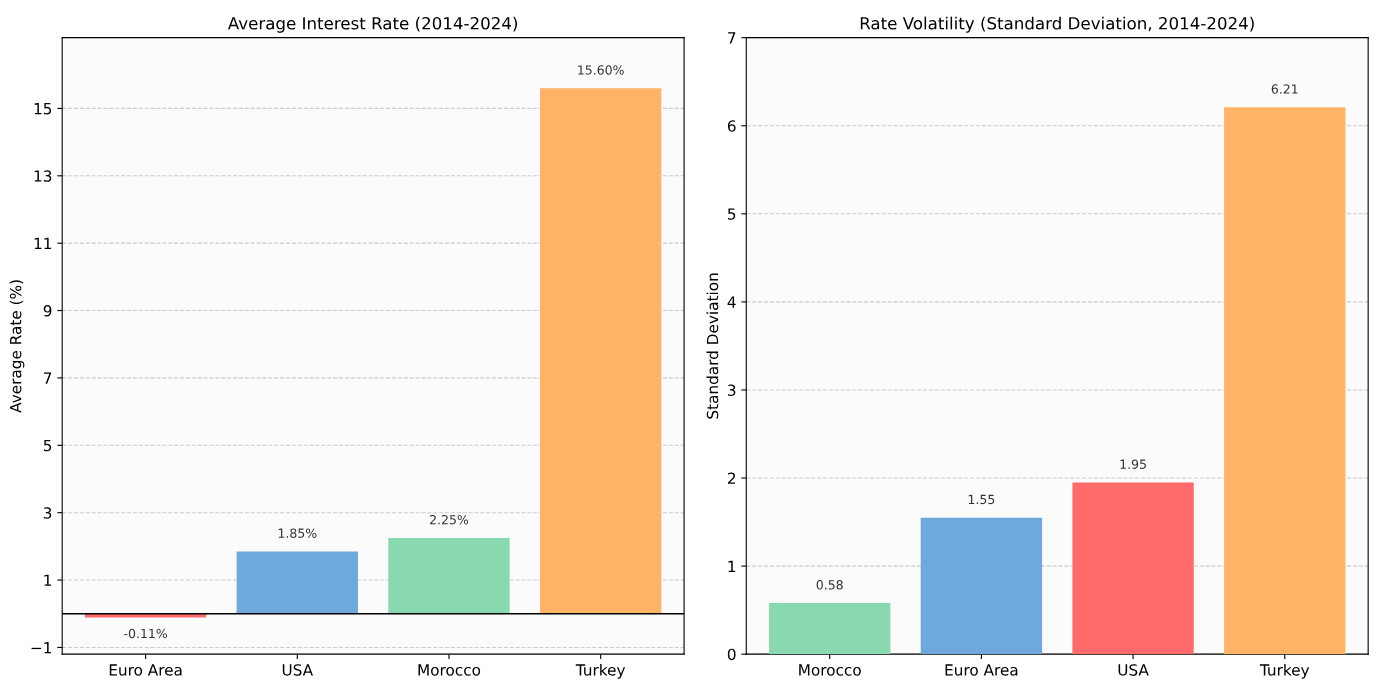 This screenshot has height=685, width=1382. Describe the element at coordinates (47, 311) in the screenshot. I see `y-tick-label: 9` at that location.